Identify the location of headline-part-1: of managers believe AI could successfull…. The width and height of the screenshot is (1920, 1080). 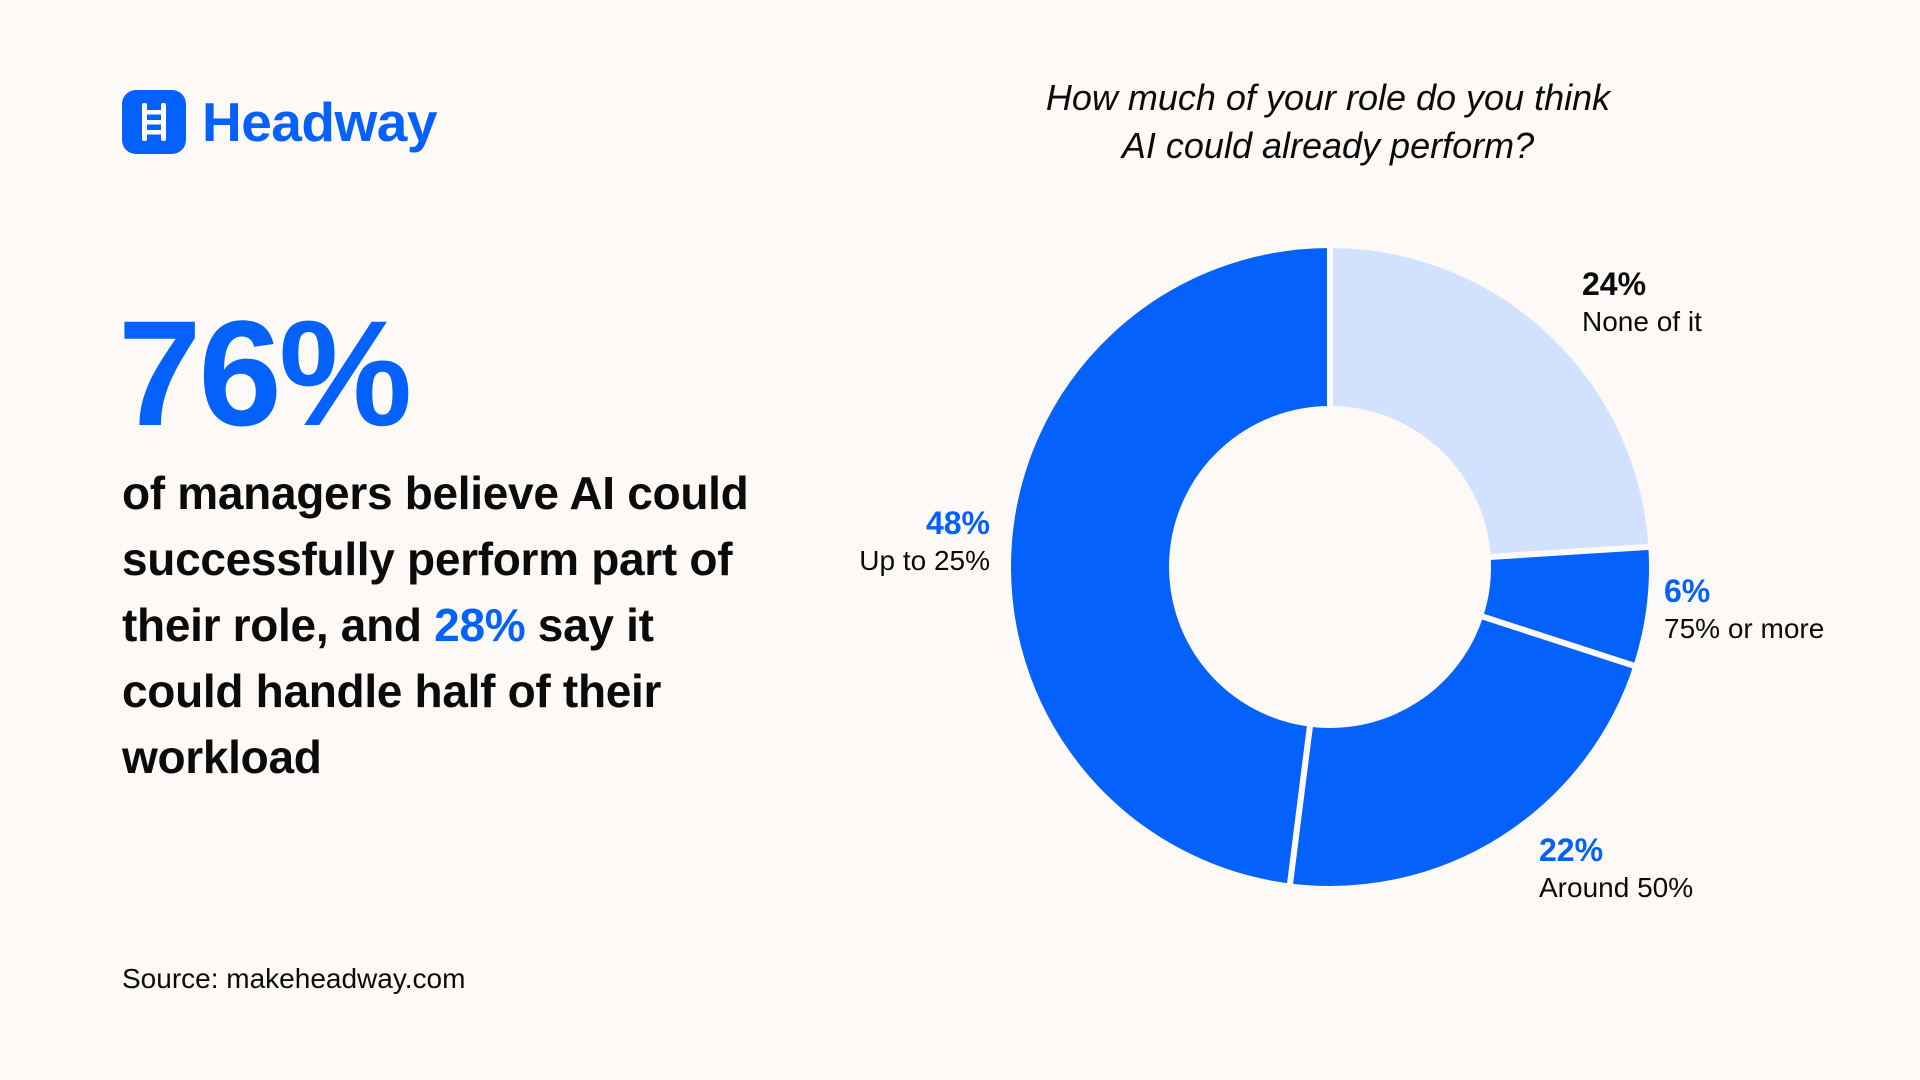
(435, 559).